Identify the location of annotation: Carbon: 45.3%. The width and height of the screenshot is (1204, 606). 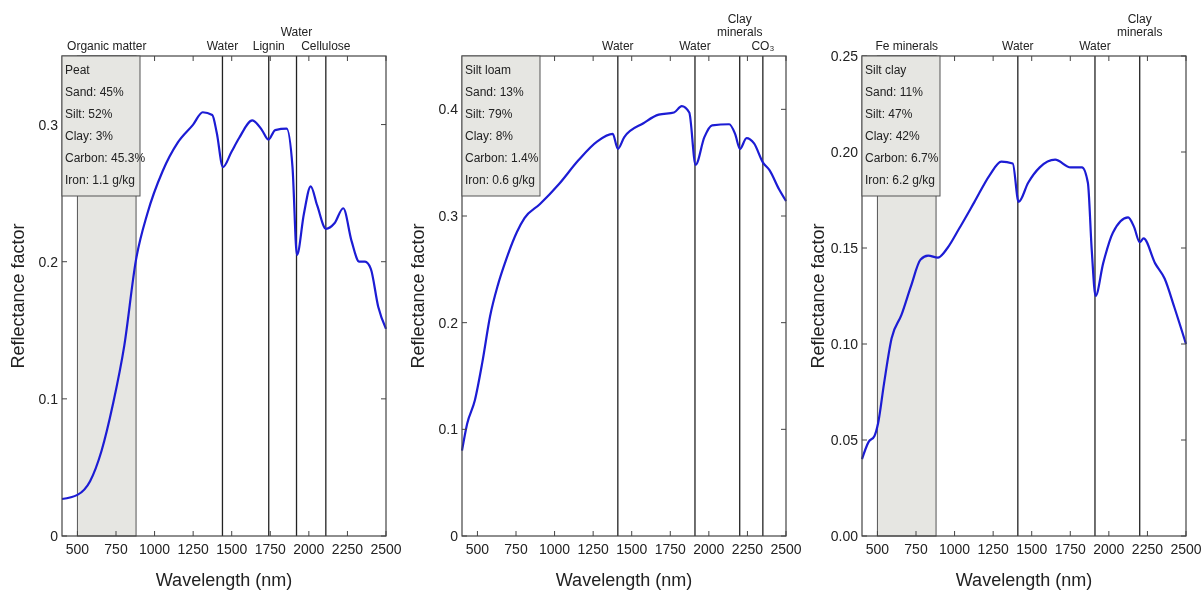
(105, 158).